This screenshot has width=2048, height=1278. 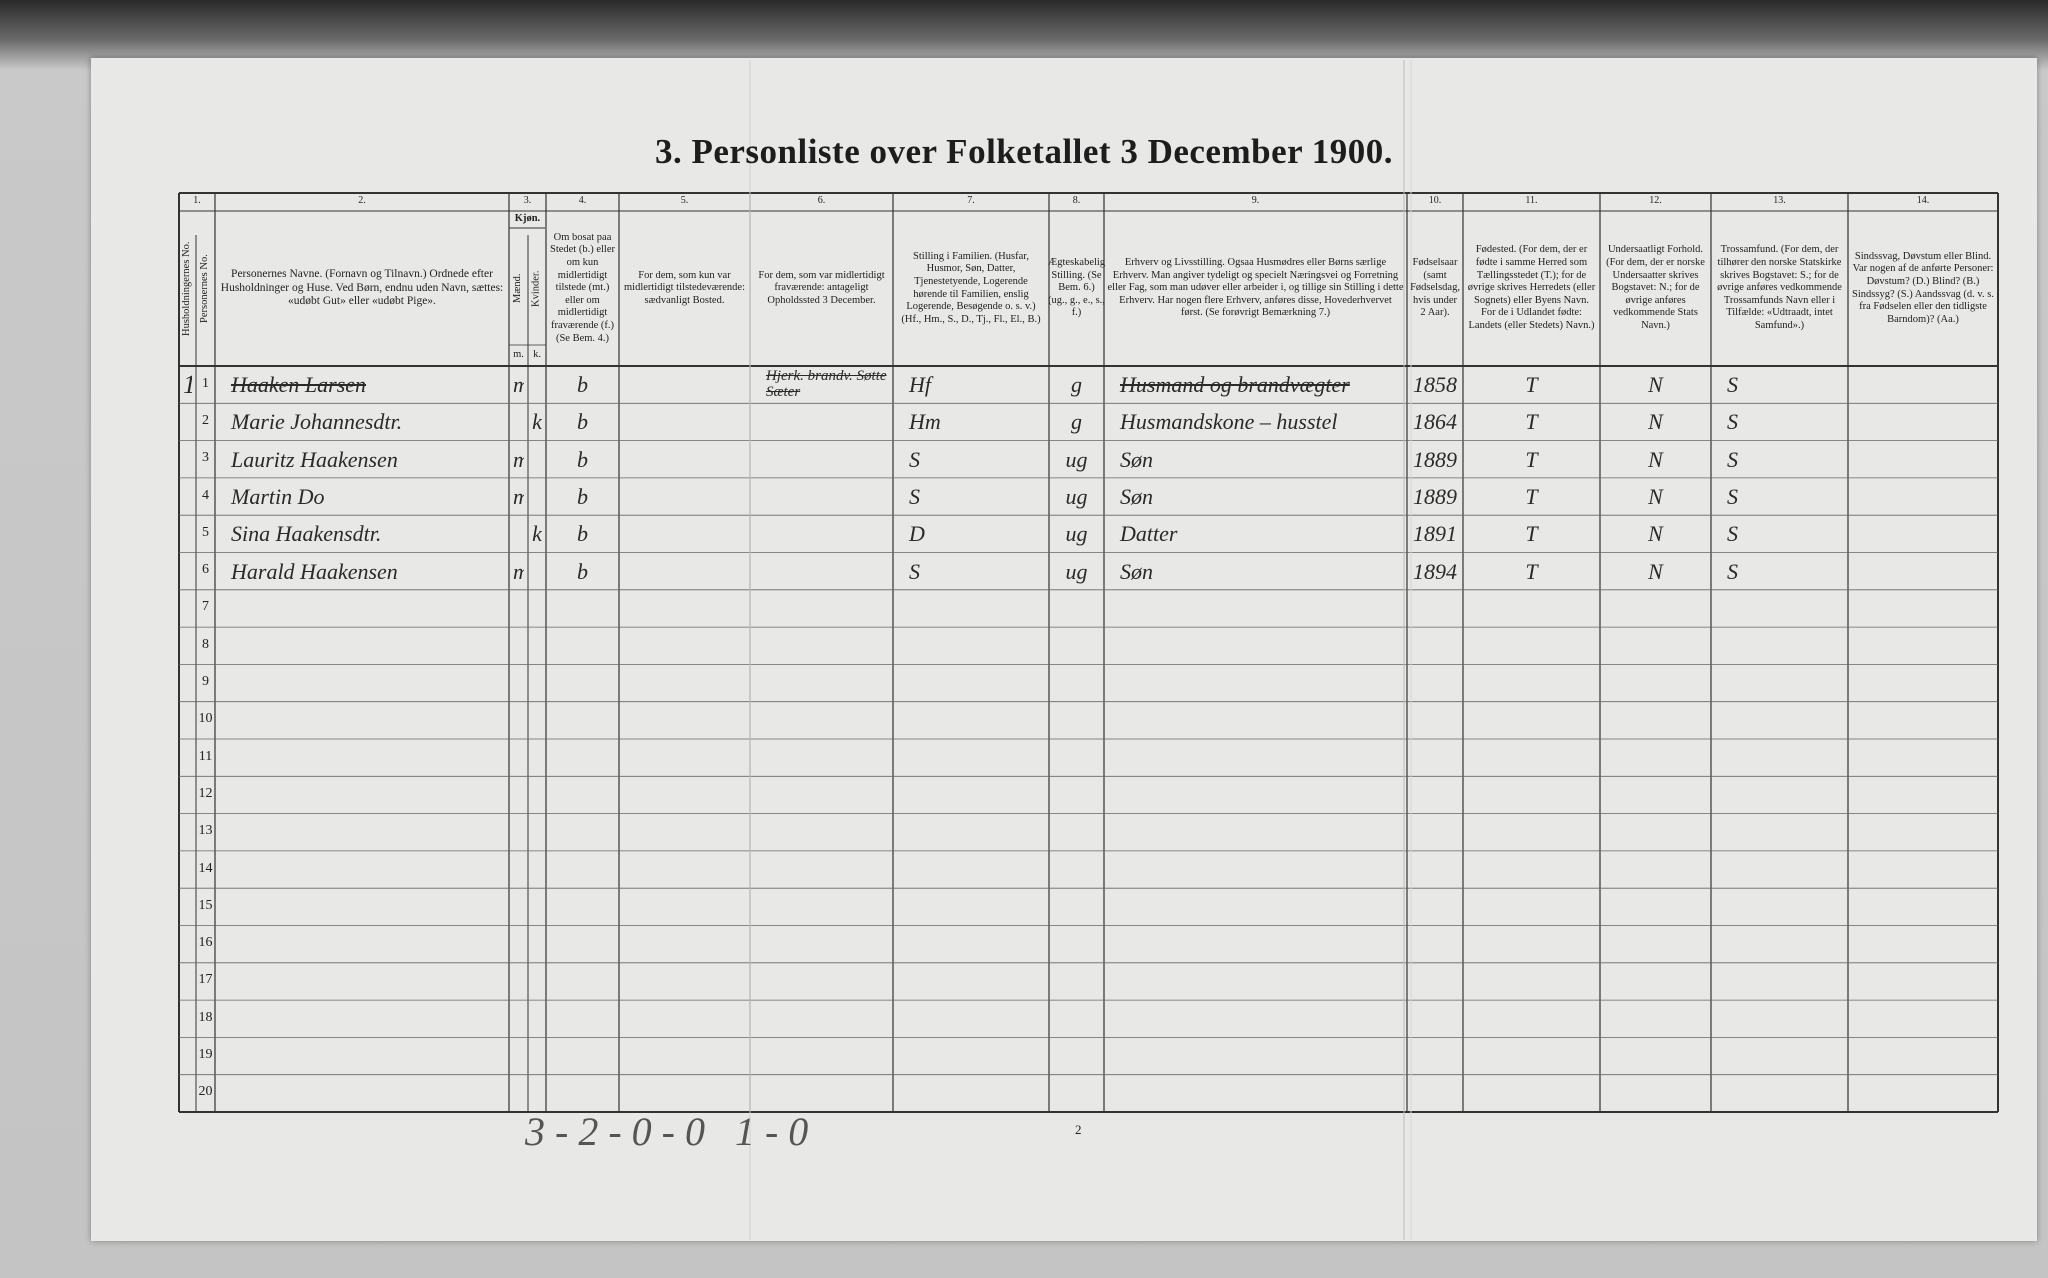 What do you see at coordinates (537, 422) in the screenshot?
I see `handwritten-entry: k` at bounding box center [537, 422].